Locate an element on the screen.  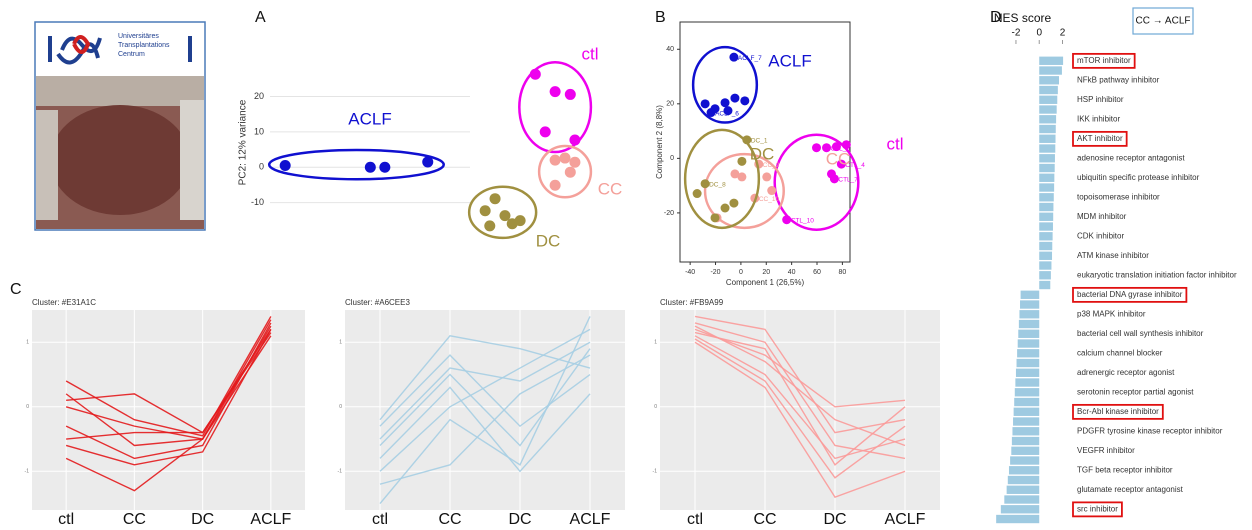
category-label: TGF beta receptor inhibitor is located at coordinates (1125, 469).